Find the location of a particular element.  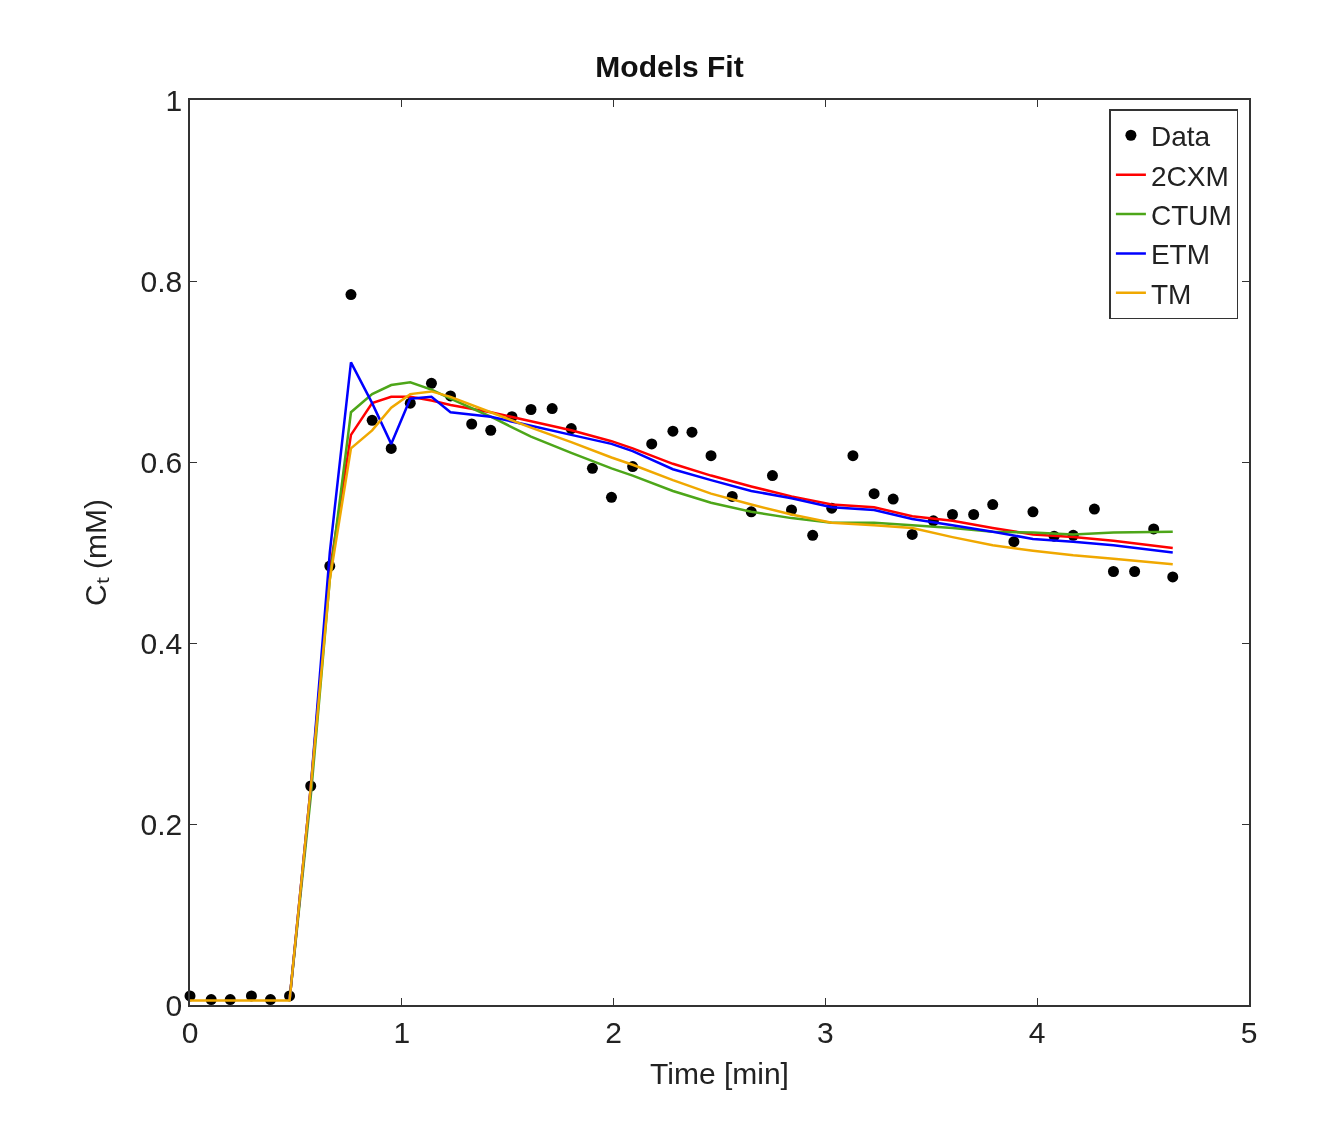

x-tick-label: 4 is located at coordinates (1037, 1032).